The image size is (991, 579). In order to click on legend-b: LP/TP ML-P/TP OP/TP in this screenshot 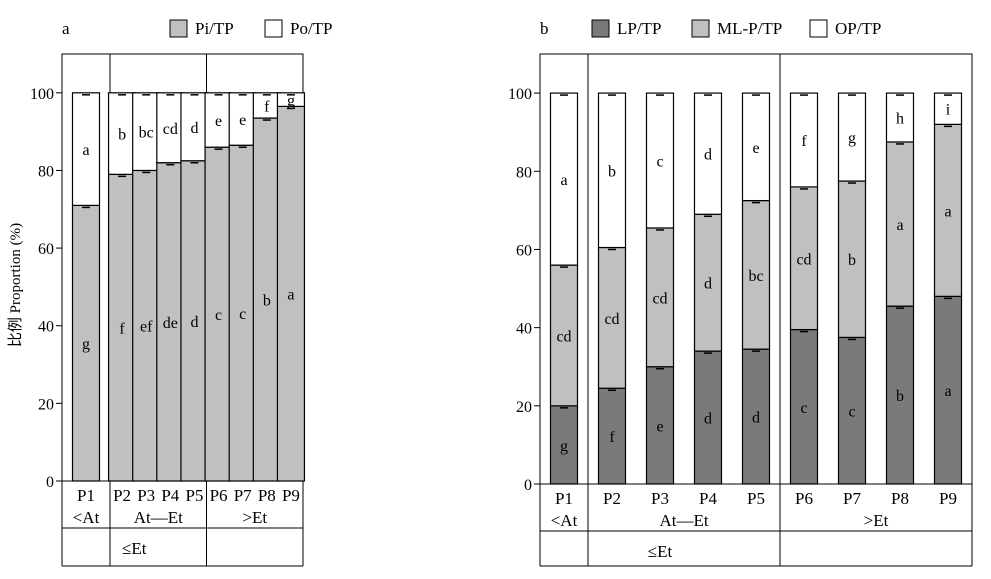, I will do `click(736, 28)`.